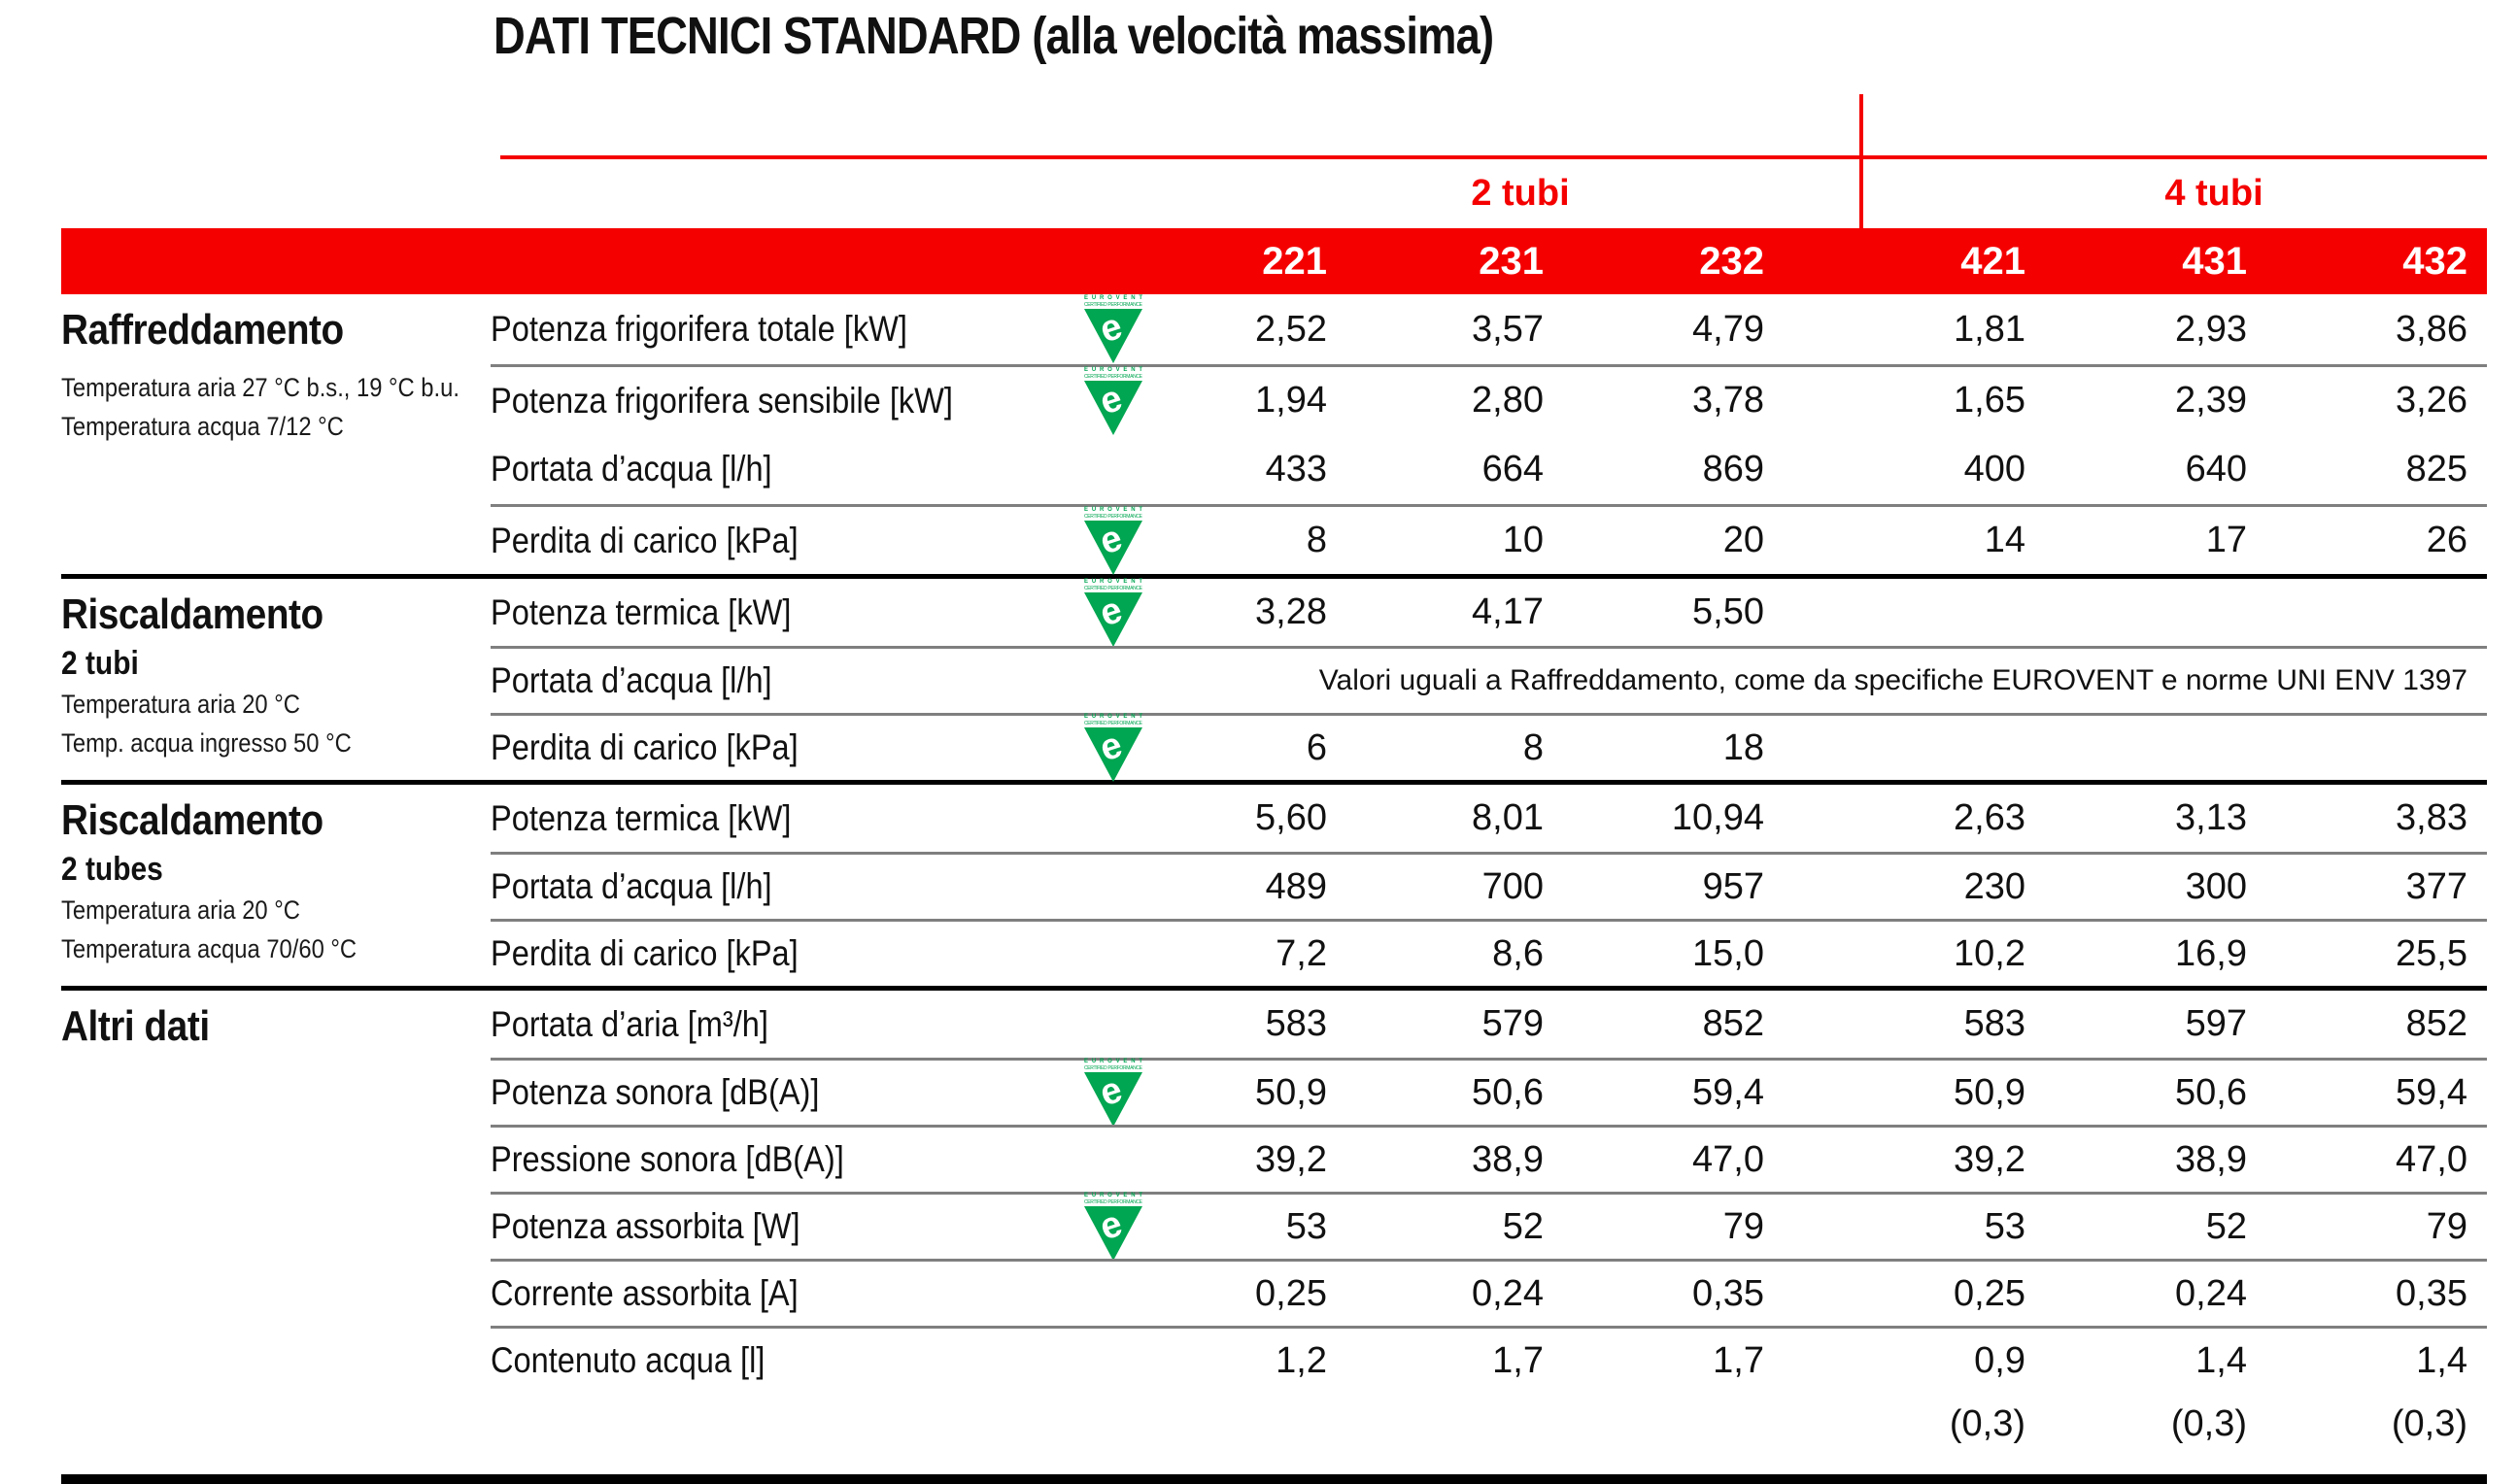  What do you see at coordinates (1733, 469) in the screenshot?
I see `cell-value: 869` at bounding box center [1733, 469].